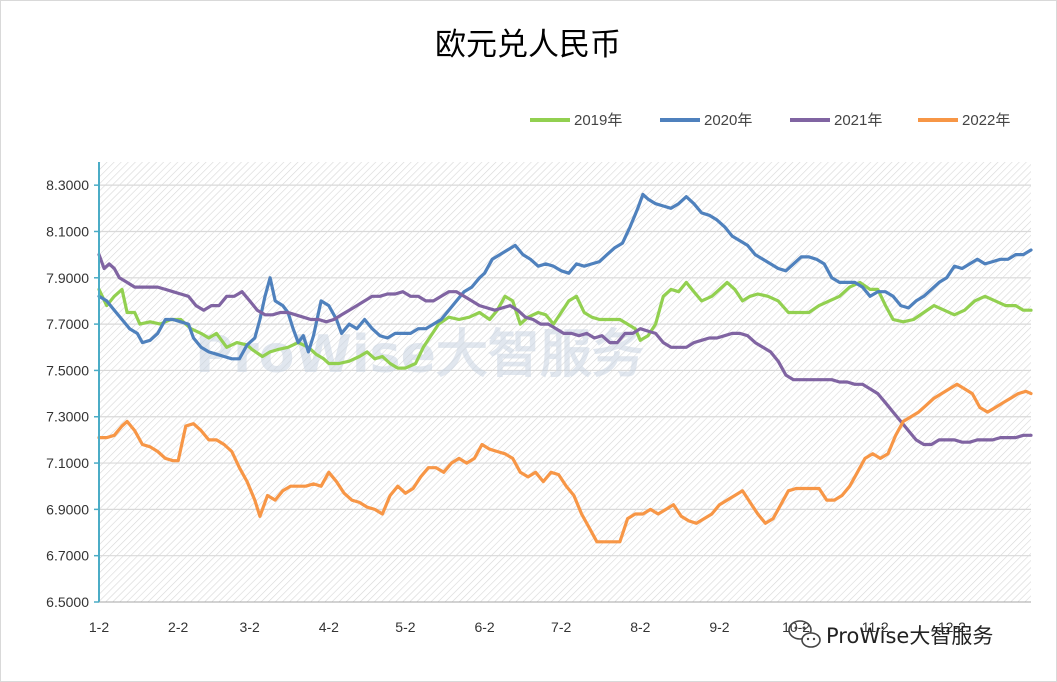 Image resolution: width=1057 pixels, height=682 pixels. I want to click on wechat-icon, so click(804, 634).